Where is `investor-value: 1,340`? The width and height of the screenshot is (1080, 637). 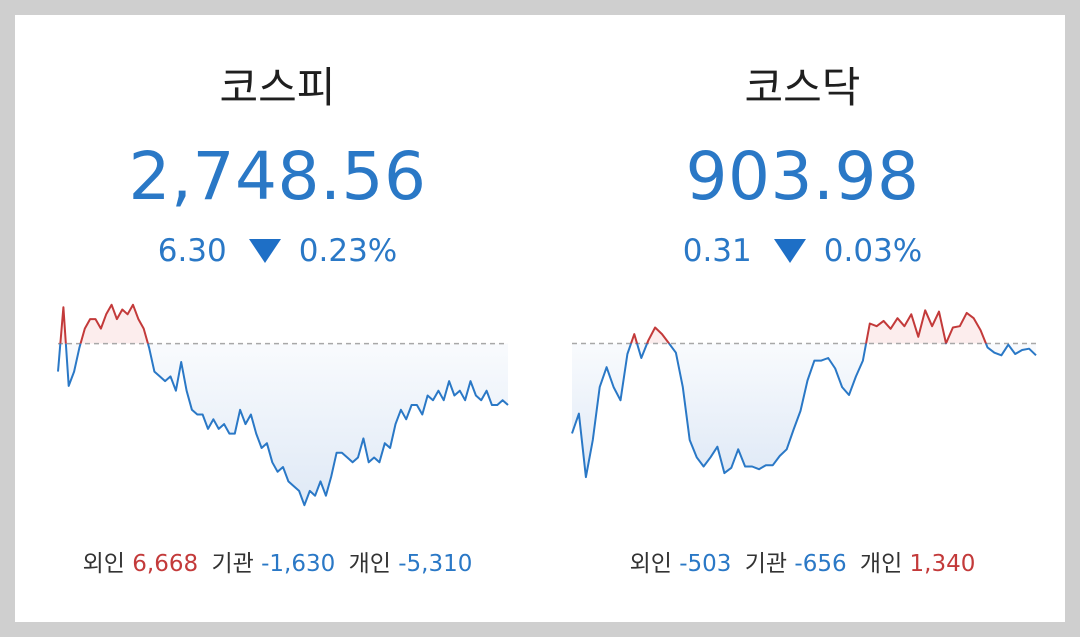 investor-value: 1,340 is located at coordinates (942, 564).